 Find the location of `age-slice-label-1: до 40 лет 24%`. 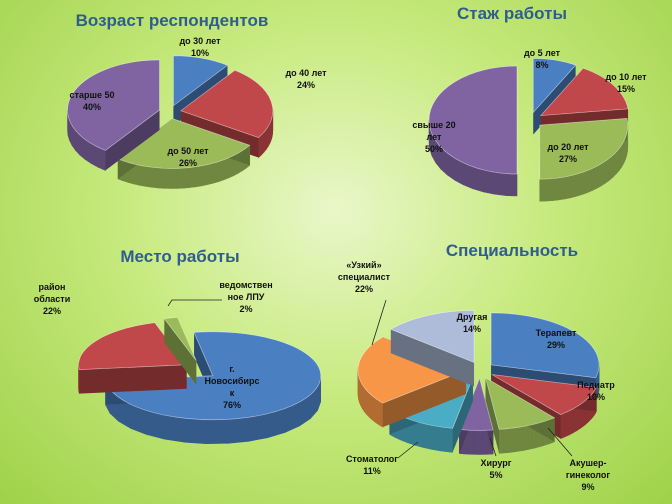

age-slice-label-1: до 40 лет 24% is located at coordinates (306, 79).